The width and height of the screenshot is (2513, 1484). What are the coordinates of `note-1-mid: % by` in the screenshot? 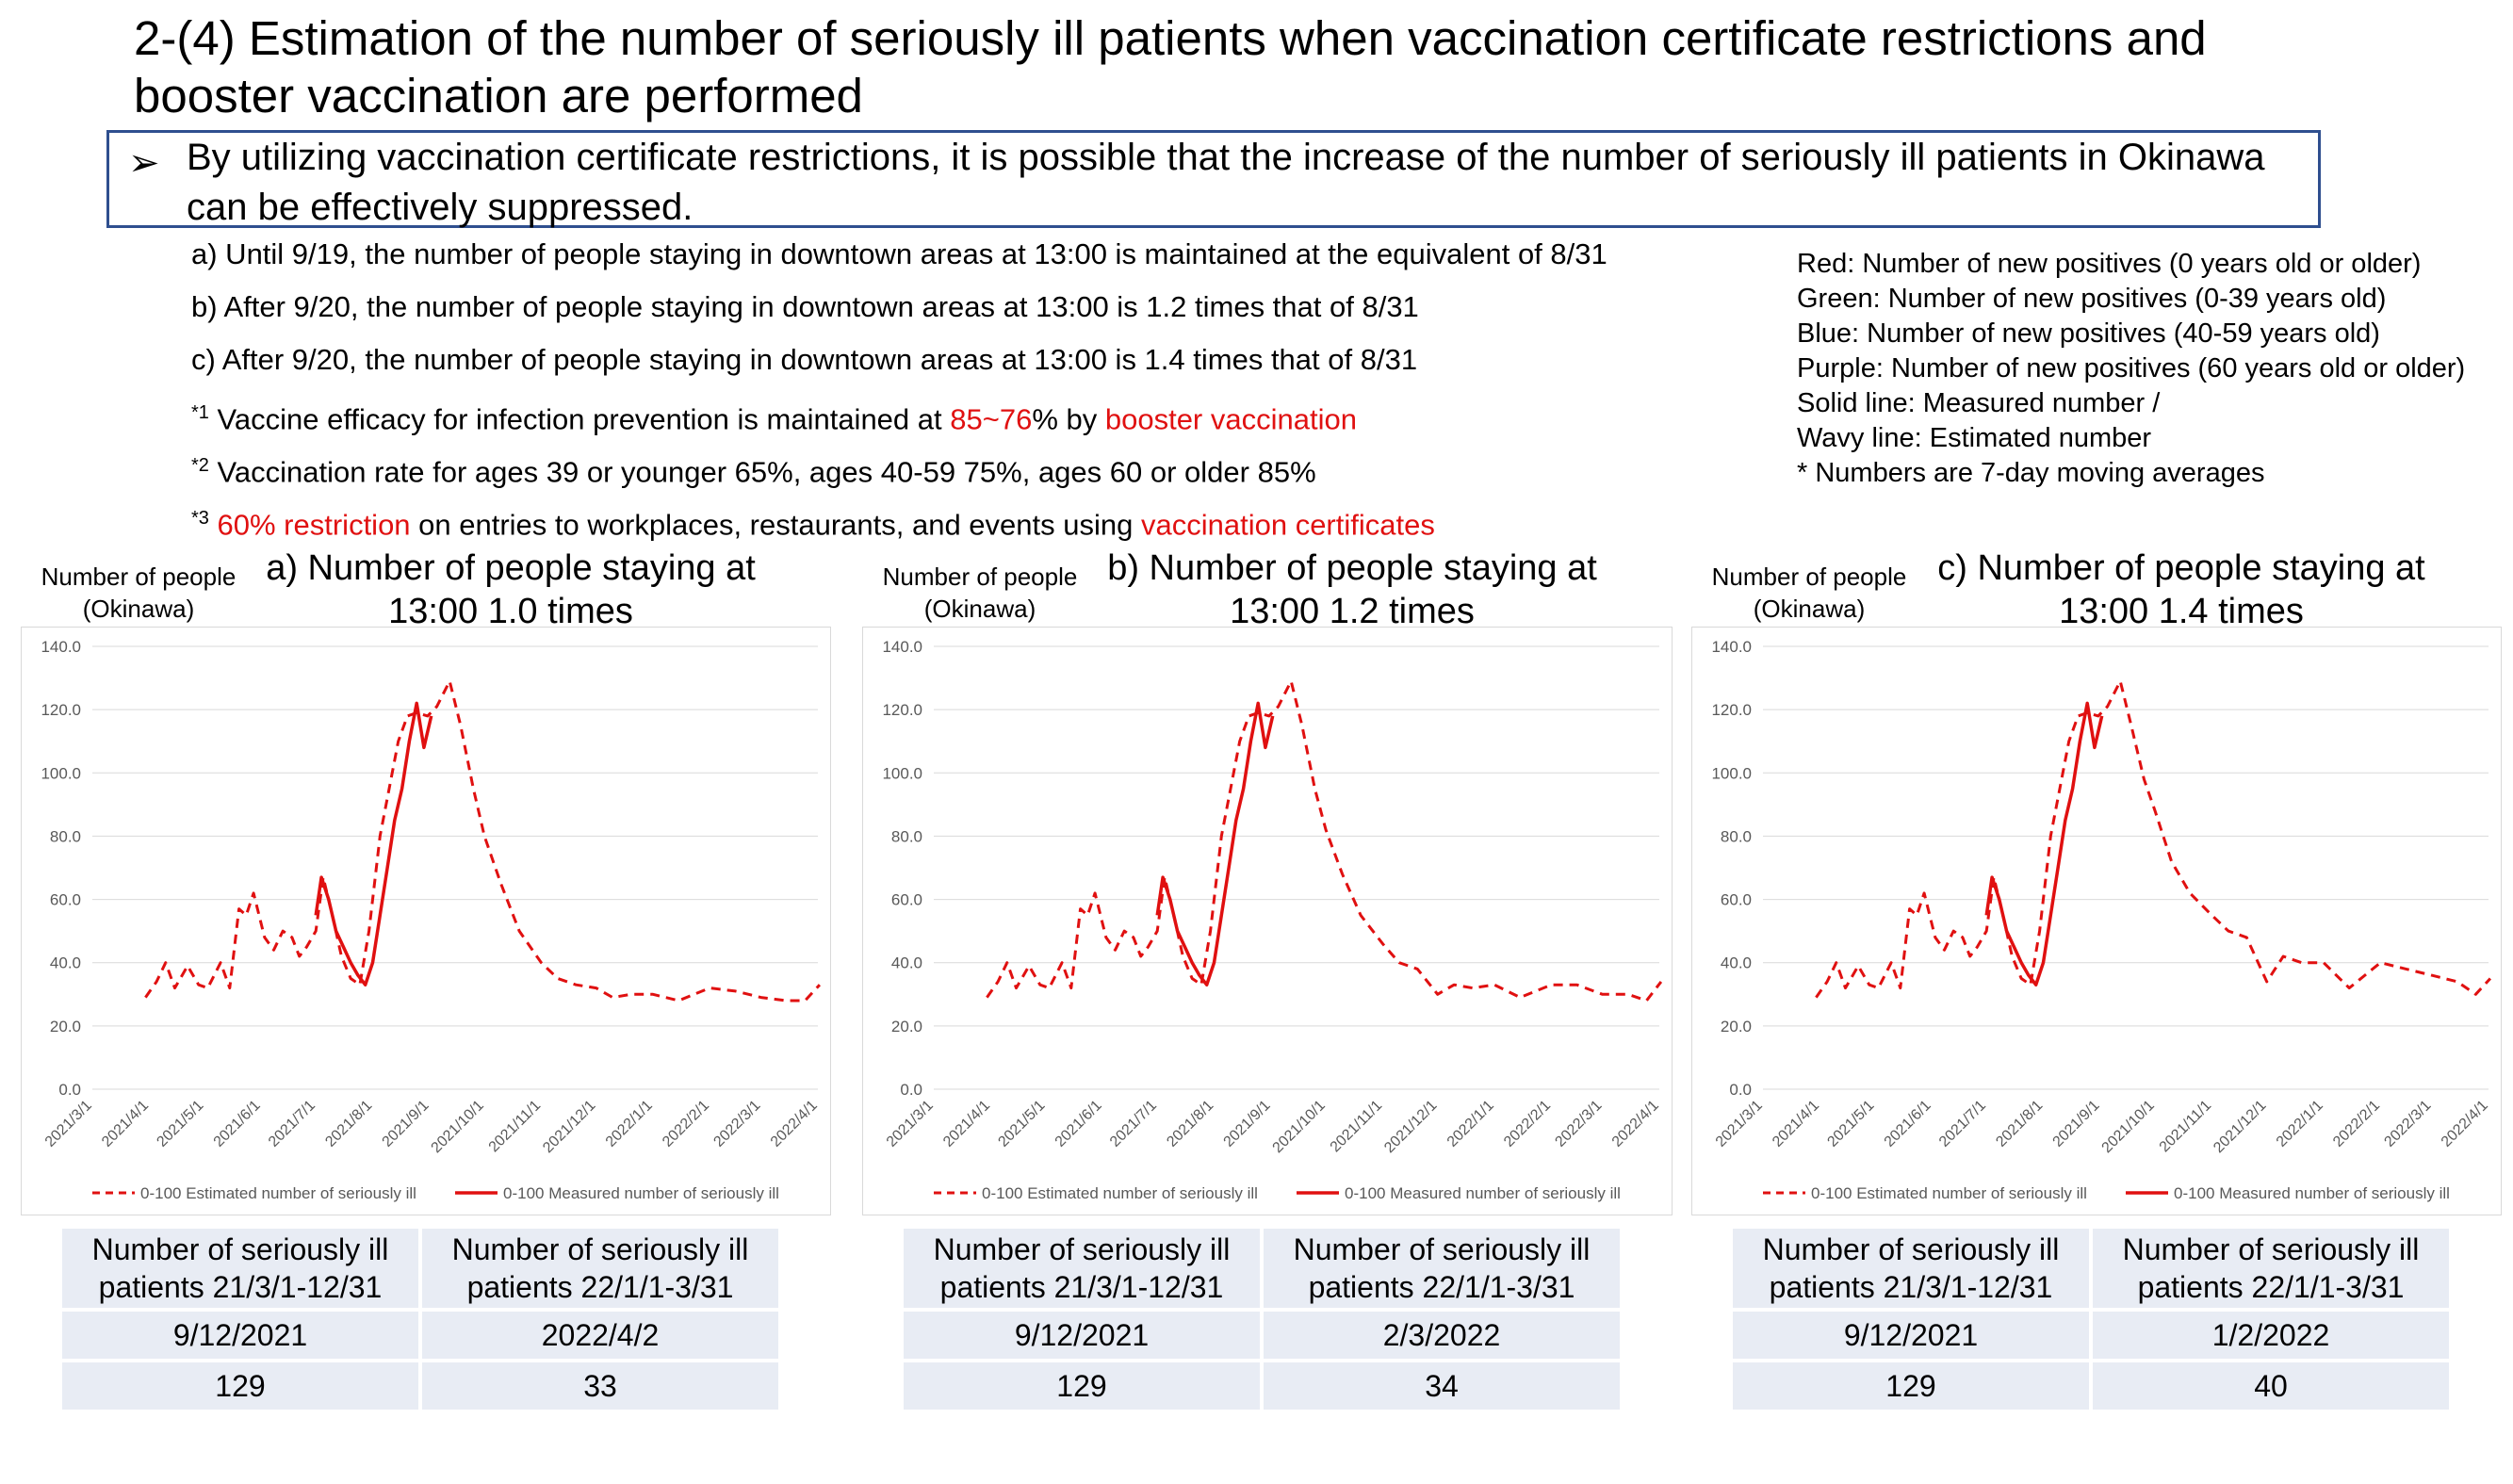 It's located at (1068, 419).